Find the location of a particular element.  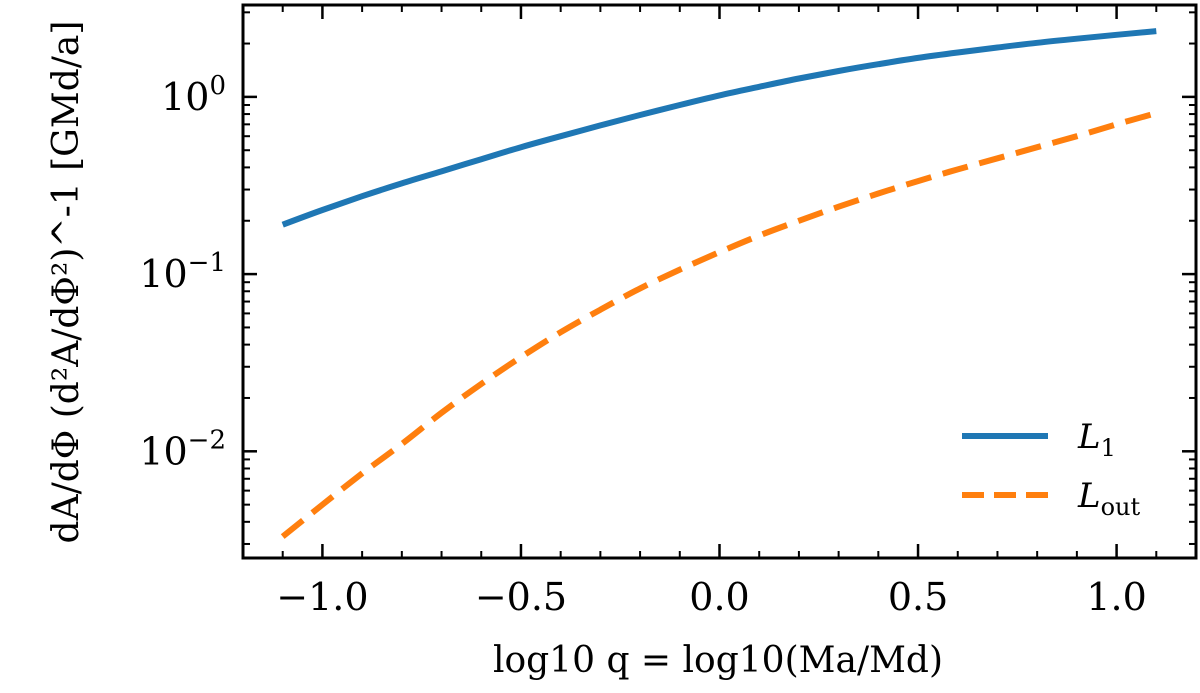

y-tick-label: 10⁻¹ is located at coordinates (182, 272).